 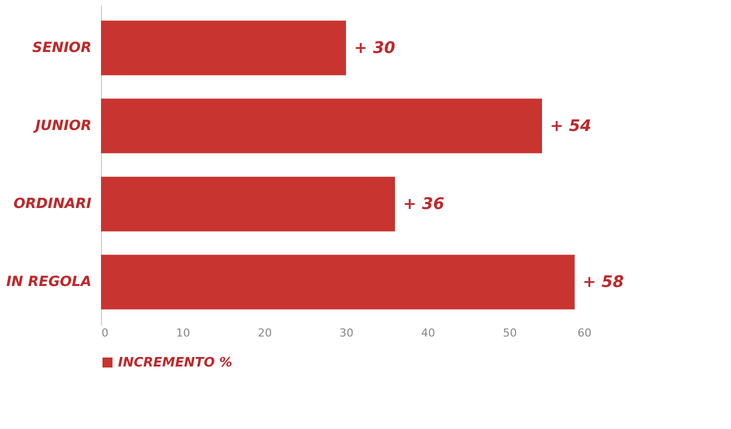 I want to click on y-tick-label: IN REGOLA, so click(x=49, y=282).